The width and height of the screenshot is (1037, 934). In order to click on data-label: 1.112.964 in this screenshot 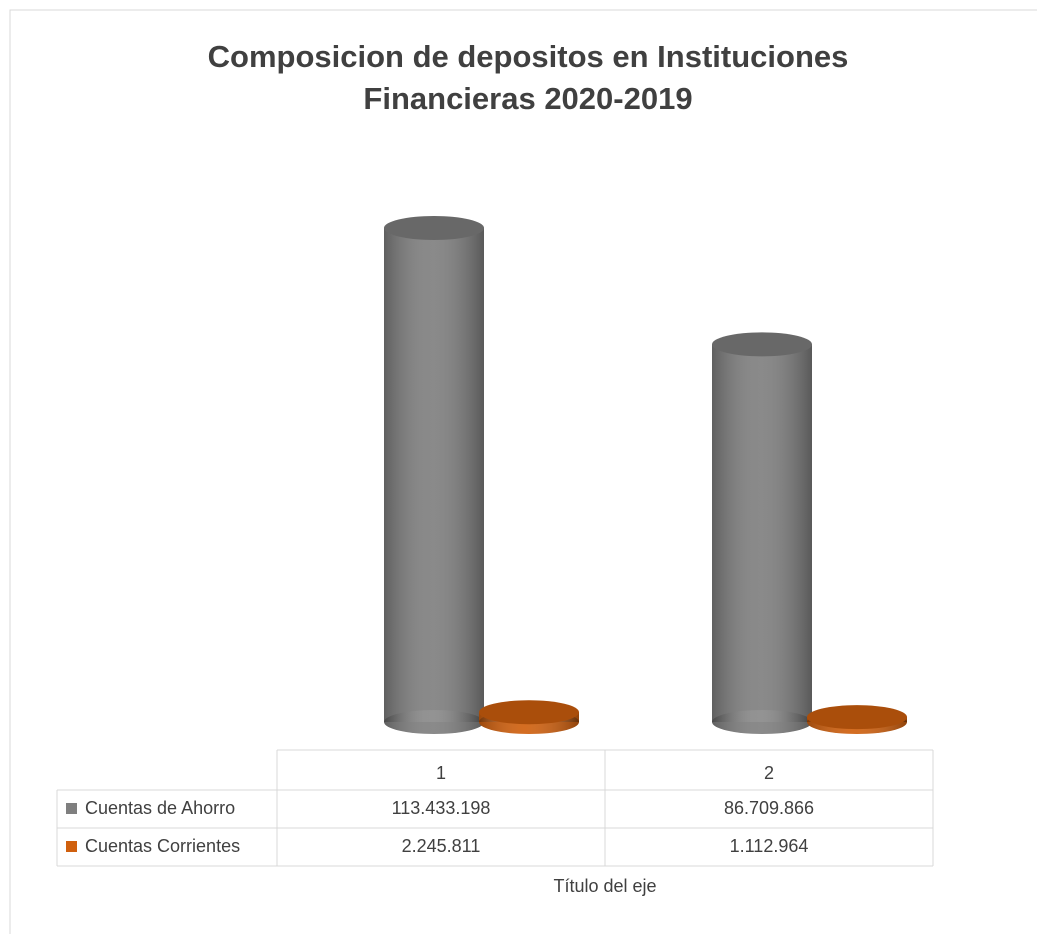, I will do `click(769, 846)`.